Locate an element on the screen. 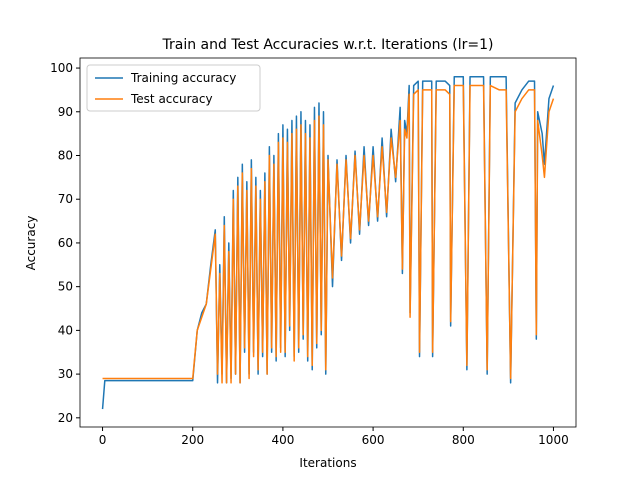  y-tick-label: 20 is located at coordinates (65, 418).